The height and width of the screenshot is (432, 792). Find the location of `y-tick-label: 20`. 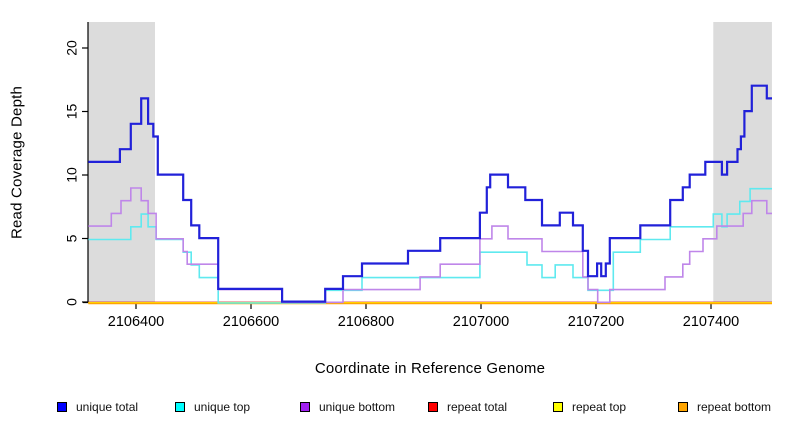

y-tick-label: 20 is located at coordinates (72, 48).